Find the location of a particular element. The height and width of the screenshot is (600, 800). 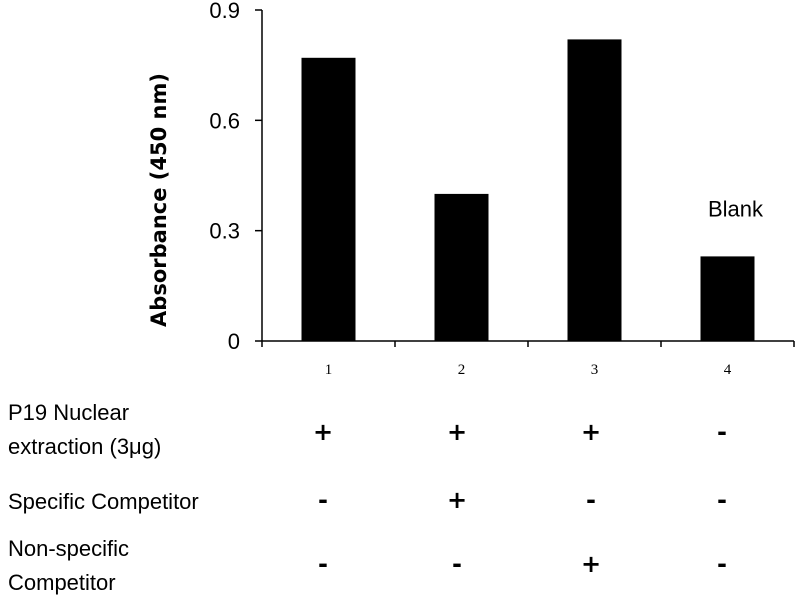

y-tick-label: 0.9 is located at coordinates (224, 11).